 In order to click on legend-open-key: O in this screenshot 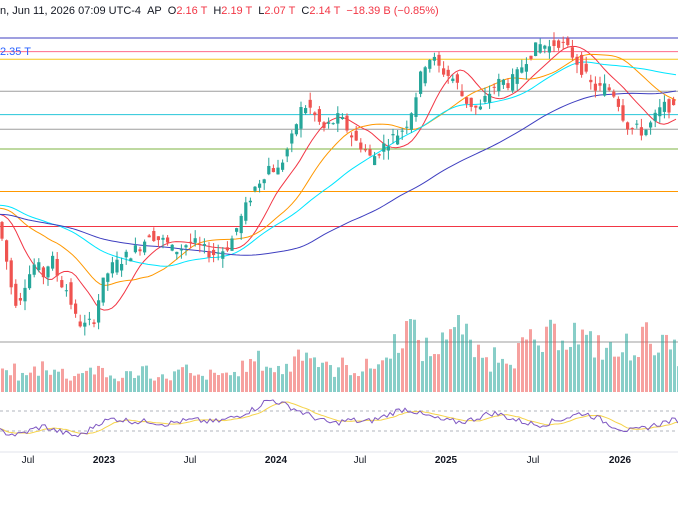, I will do `click(172, 11)`.